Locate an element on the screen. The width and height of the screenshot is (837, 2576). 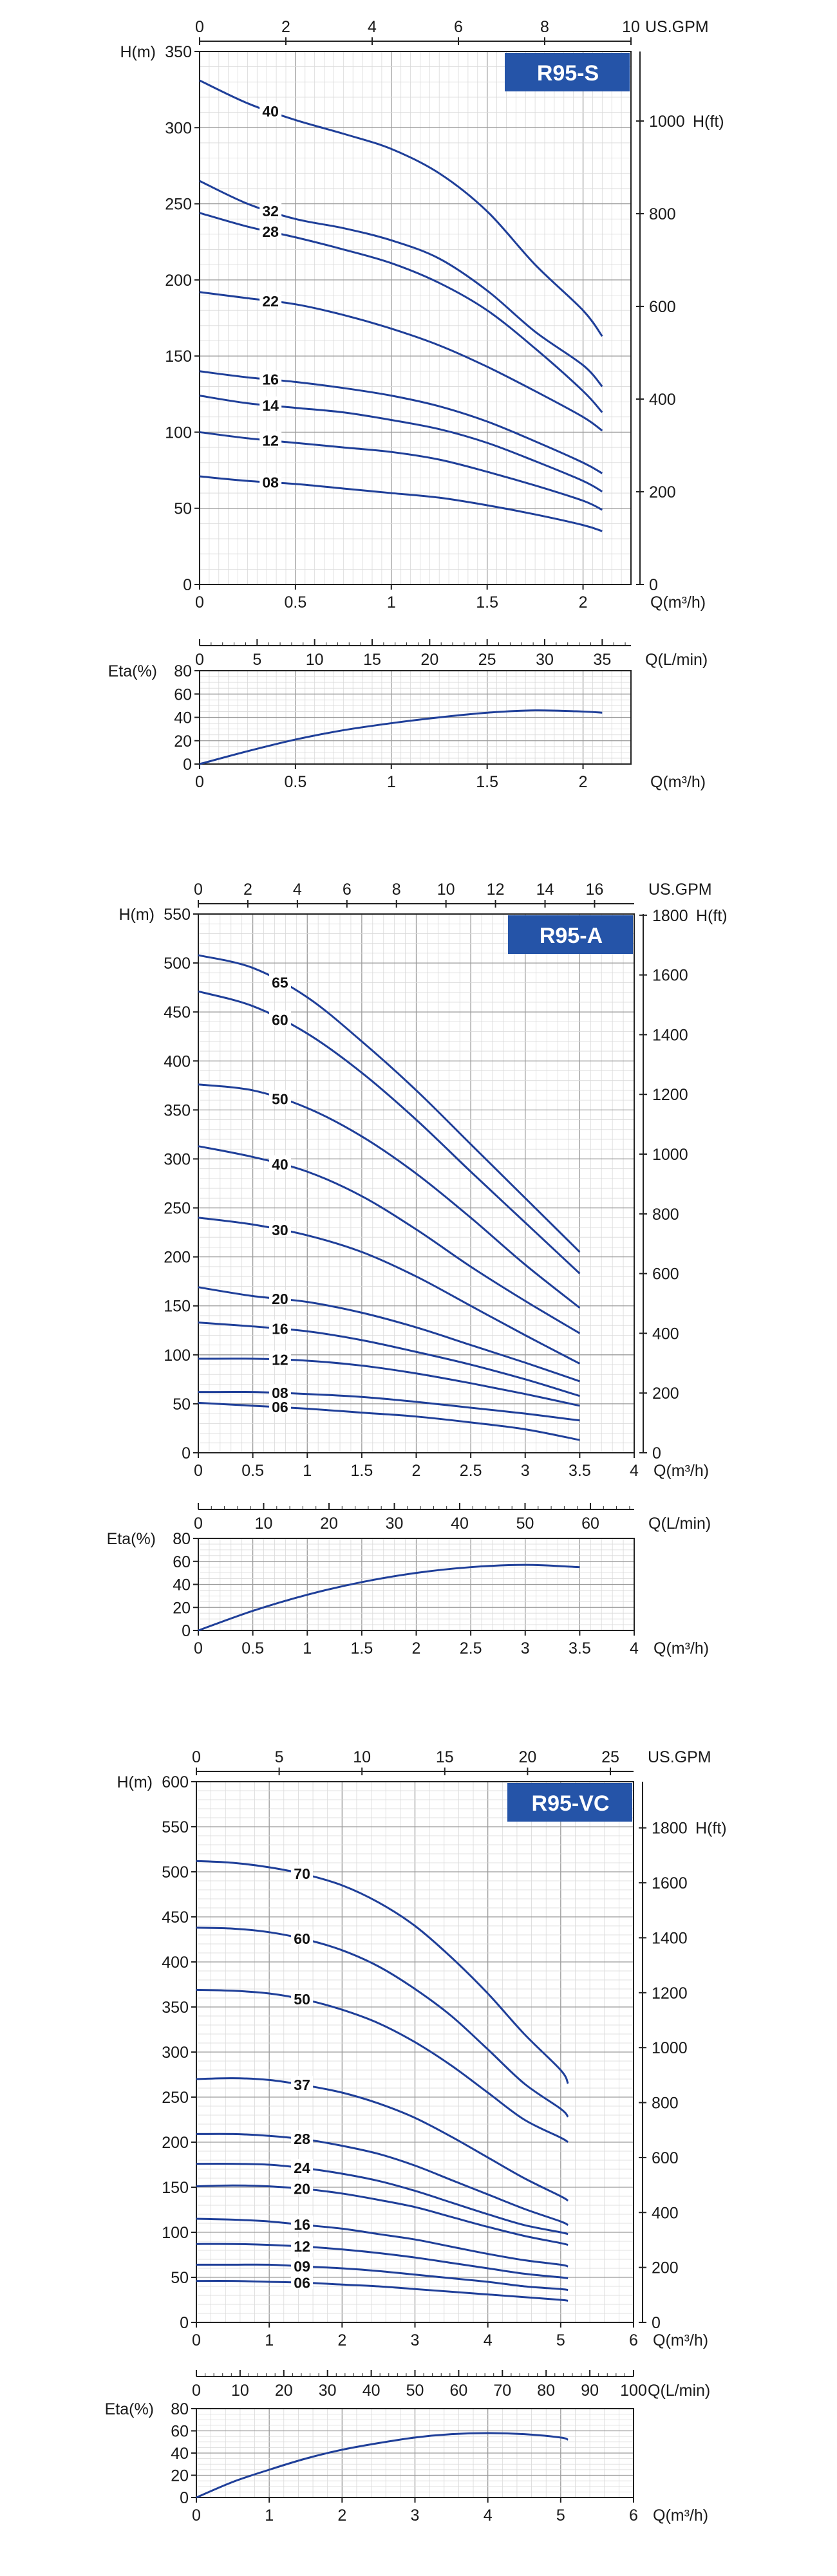
x-tick-label: 1.5 is located at coordinates (487, 602).